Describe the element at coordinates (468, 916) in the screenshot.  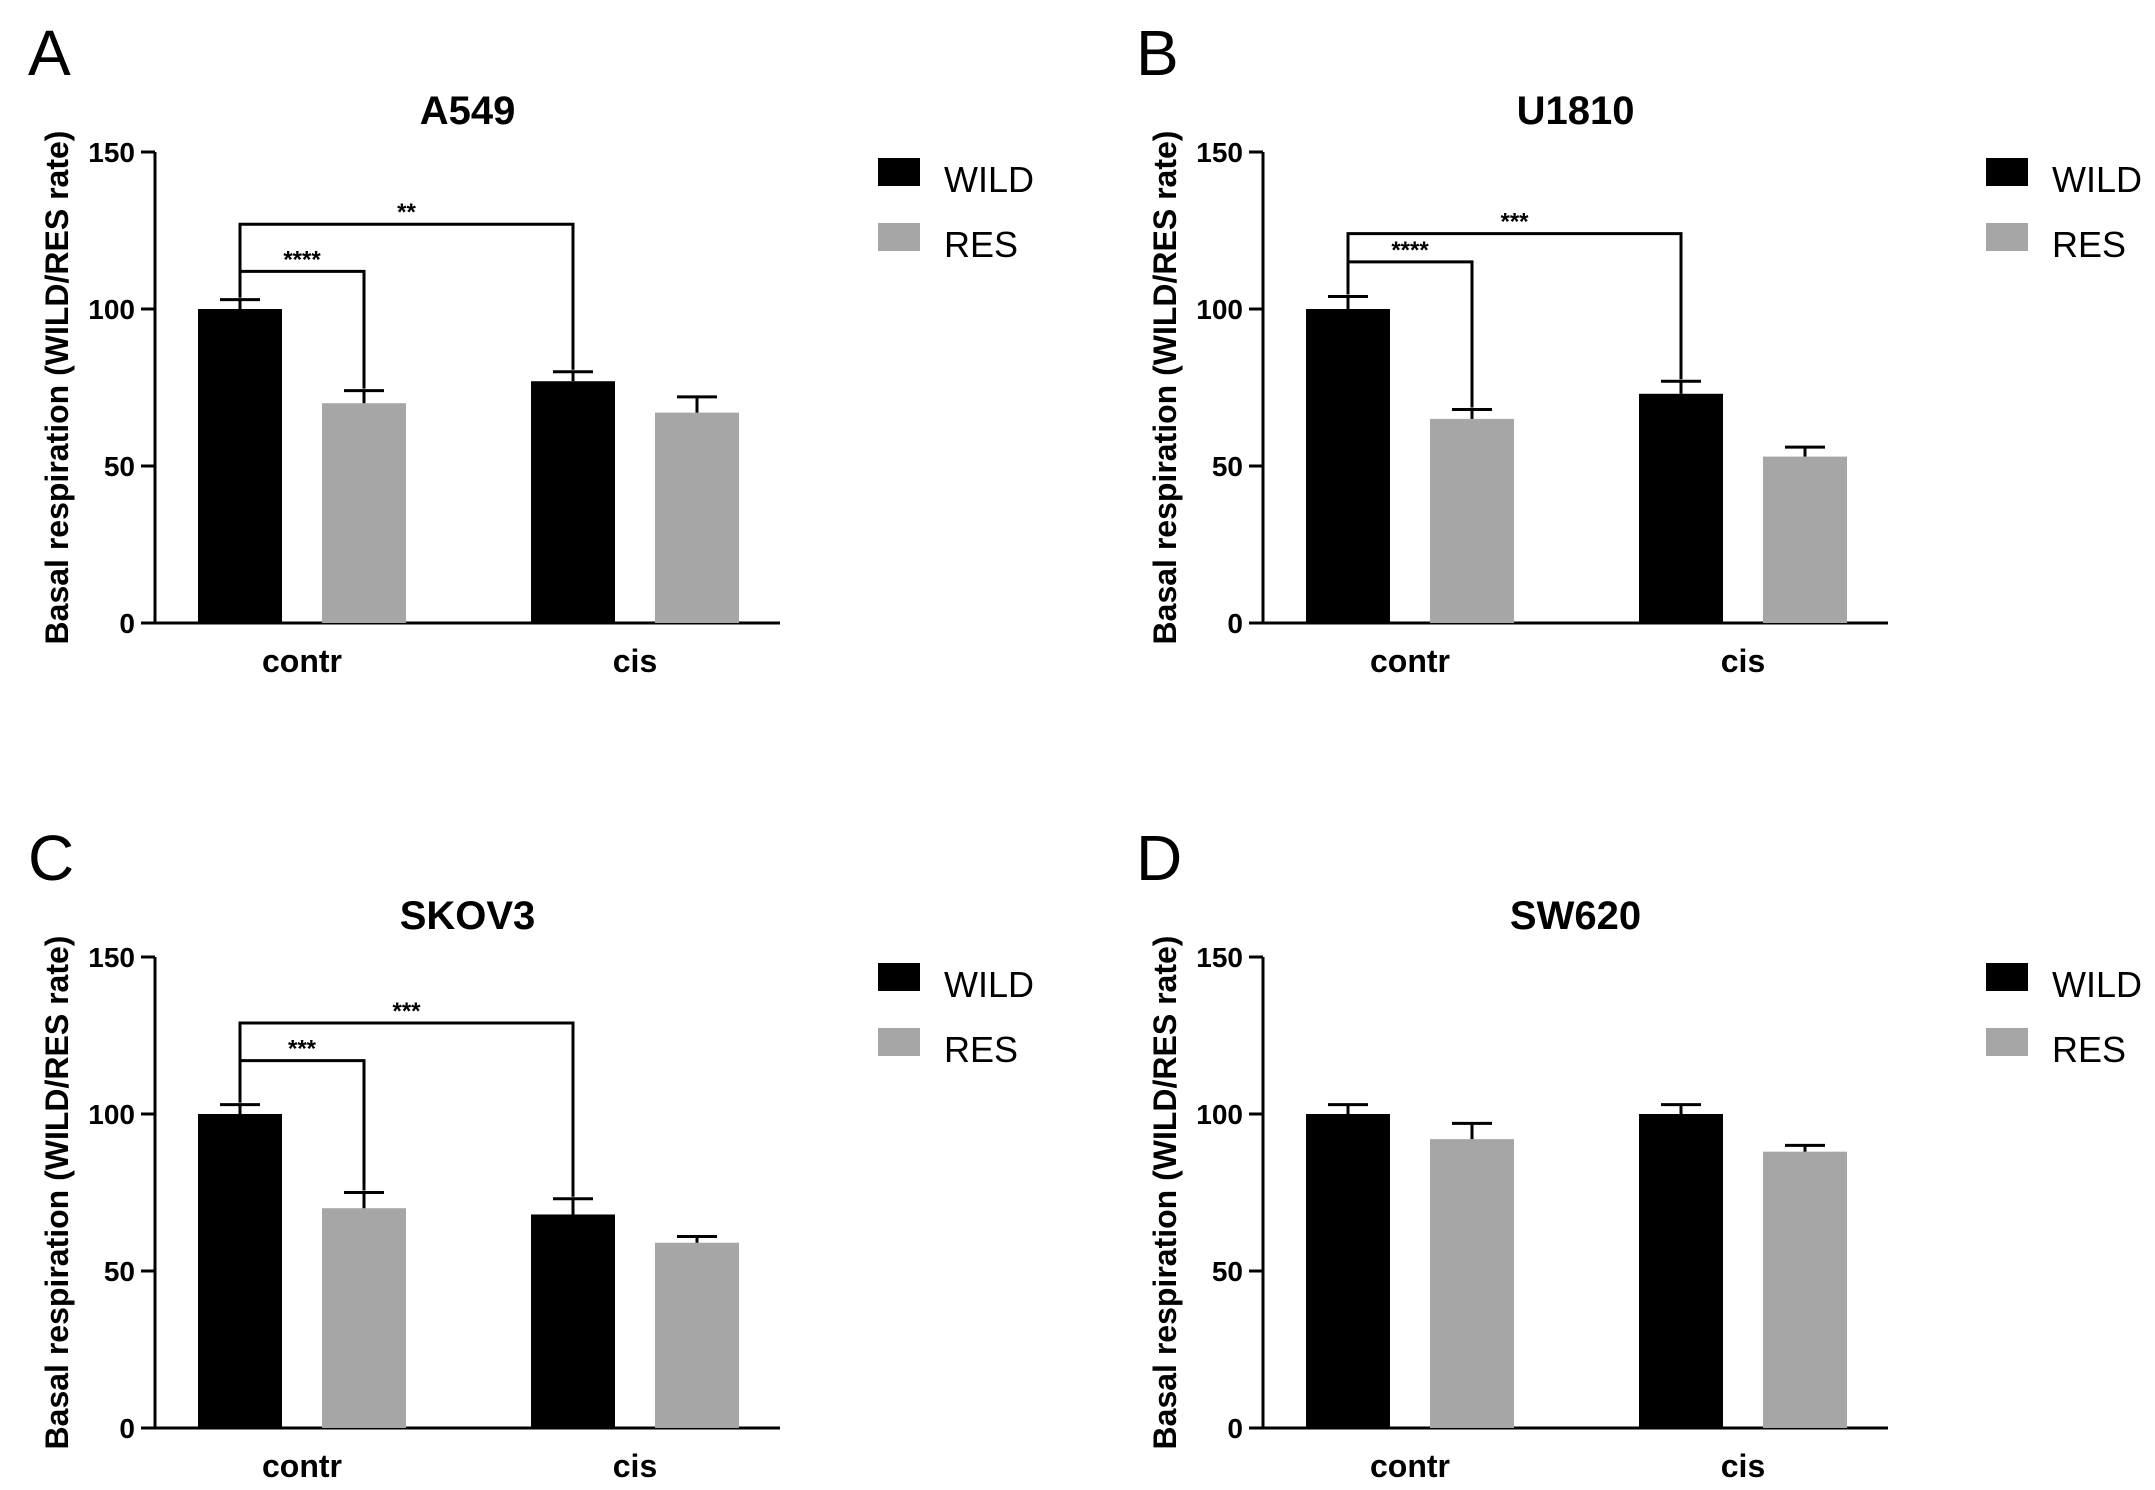
I see `chart-title: SKOV3` at that location.